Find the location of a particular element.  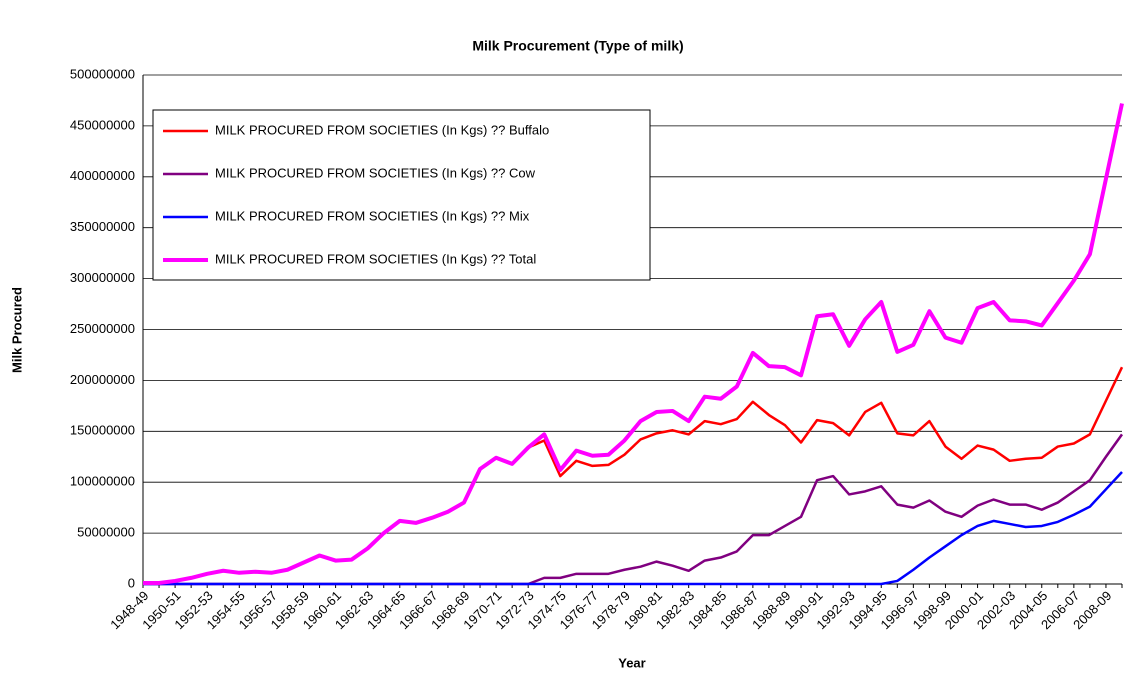

x-axis-label: Year is located at coordinates (631, 662).